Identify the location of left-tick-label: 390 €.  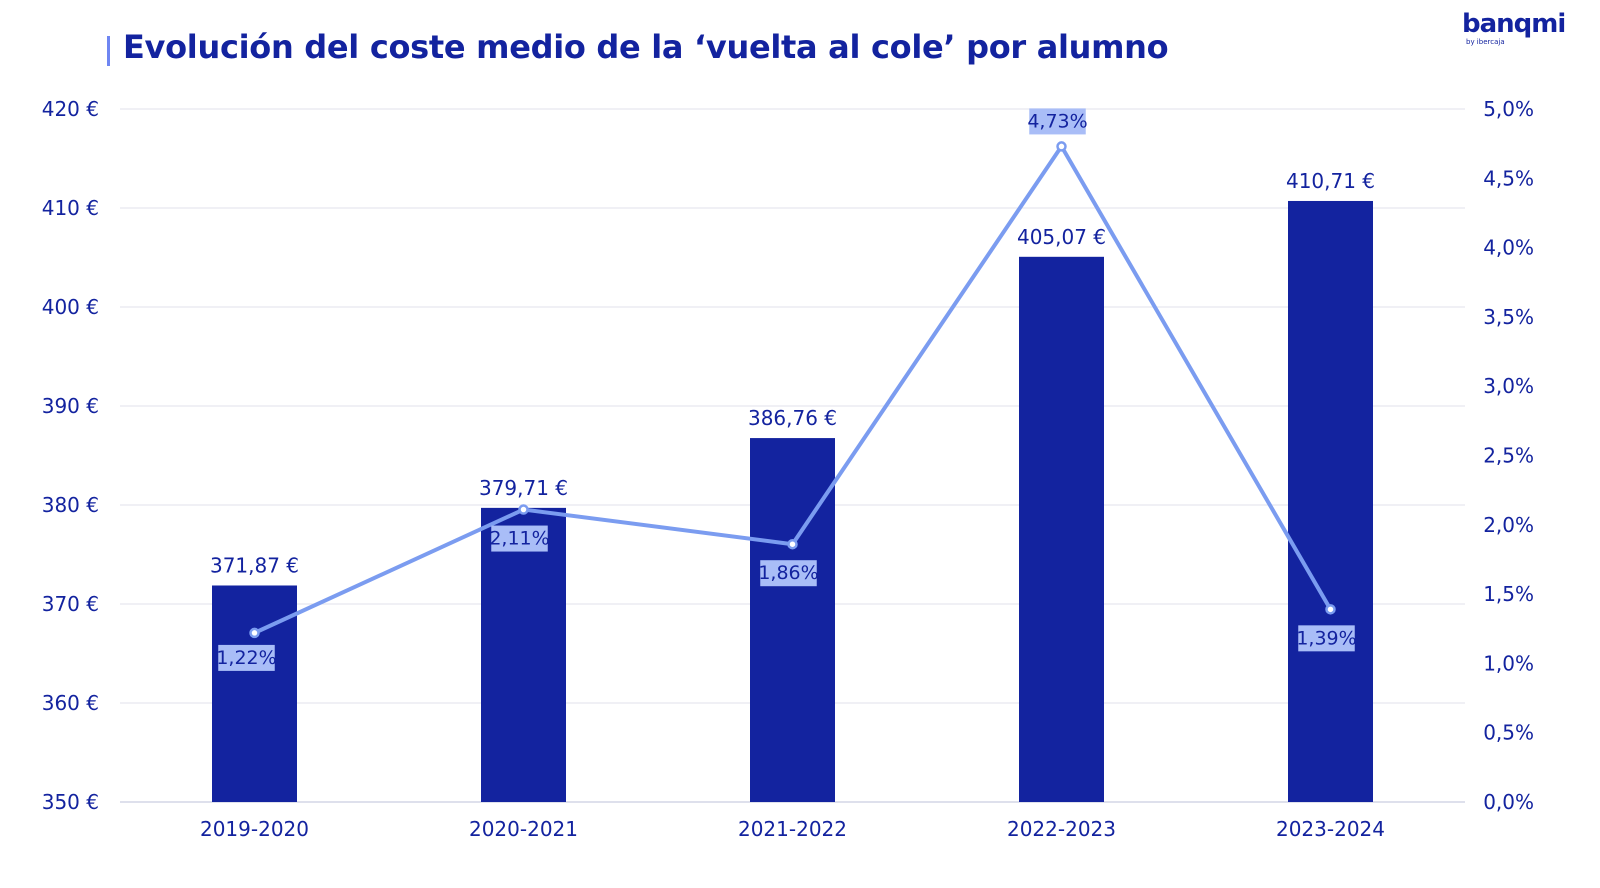
(70, 406).